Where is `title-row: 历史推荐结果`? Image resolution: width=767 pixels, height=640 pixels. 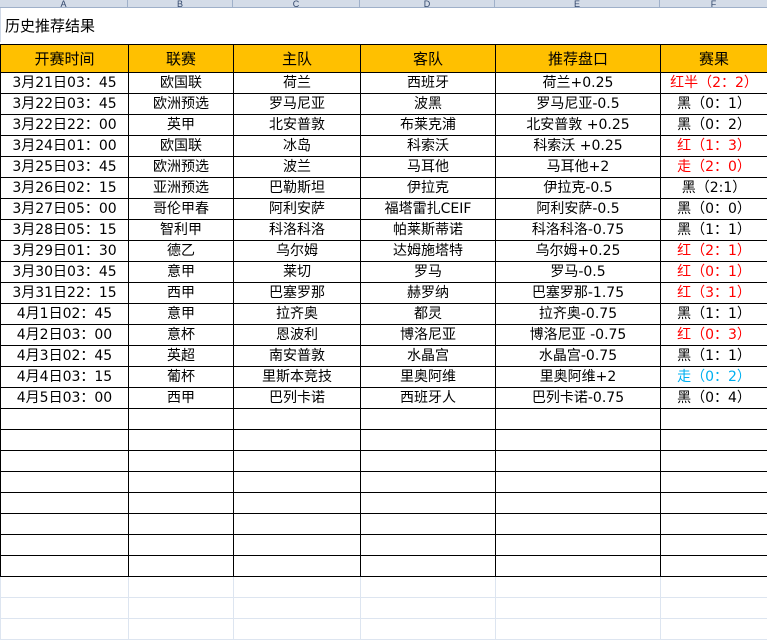
title-row: 历史推荐结果 is located at coordinates (383, 25).